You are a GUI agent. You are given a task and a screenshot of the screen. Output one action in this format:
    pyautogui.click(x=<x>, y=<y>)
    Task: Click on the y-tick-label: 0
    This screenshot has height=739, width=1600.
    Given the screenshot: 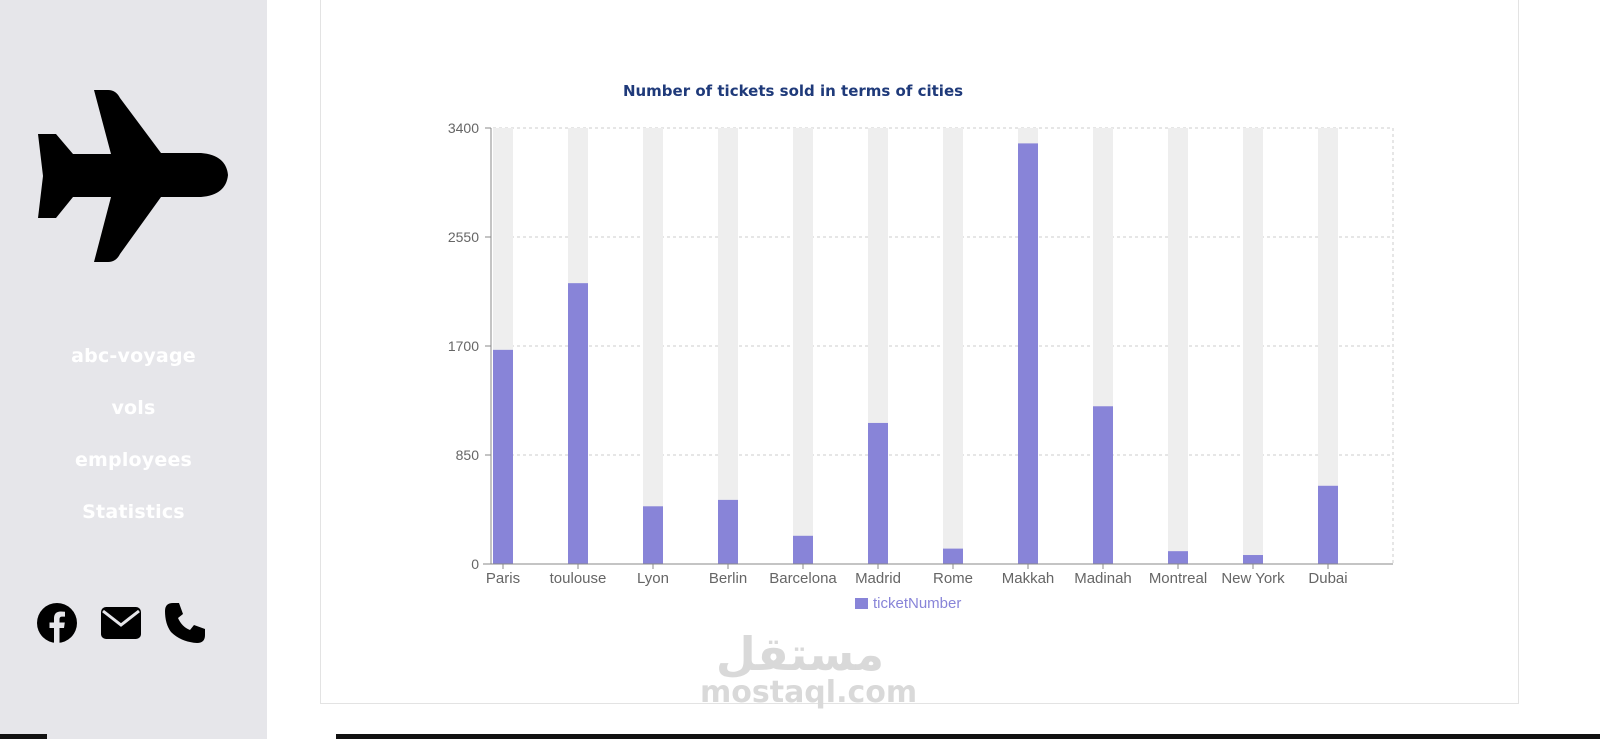 What is the action you would take?
    pyautogui.click(x=475, y=564)
    